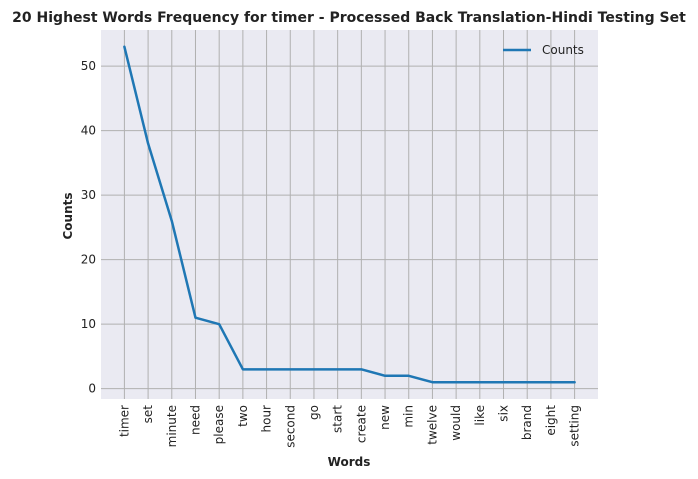  I want to click on x-tick-label: minute, so click(172, 426).